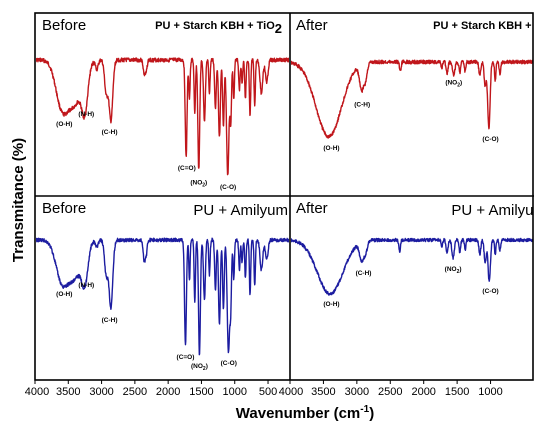 The height and width of the screenshot is (424, 534). I want to click on panel-br: After PU + Amilyum (O-H) (C-H) (NO2) (C-O), so click(412, 254).